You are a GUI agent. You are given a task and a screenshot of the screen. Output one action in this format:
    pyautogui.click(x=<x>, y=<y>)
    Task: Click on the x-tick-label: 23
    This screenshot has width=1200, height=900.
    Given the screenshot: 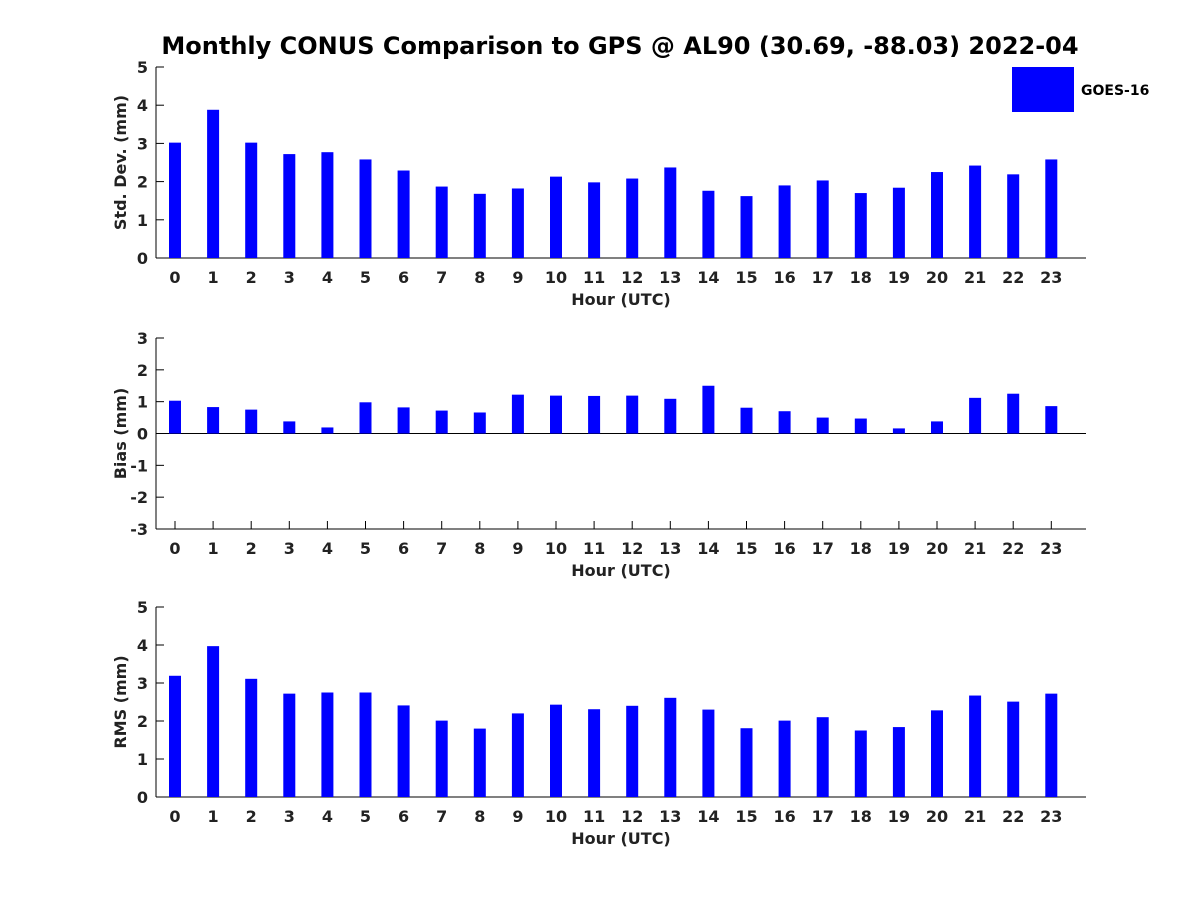 What is the action you would take?
    pyautogui.click(x=1051, y=816)
    